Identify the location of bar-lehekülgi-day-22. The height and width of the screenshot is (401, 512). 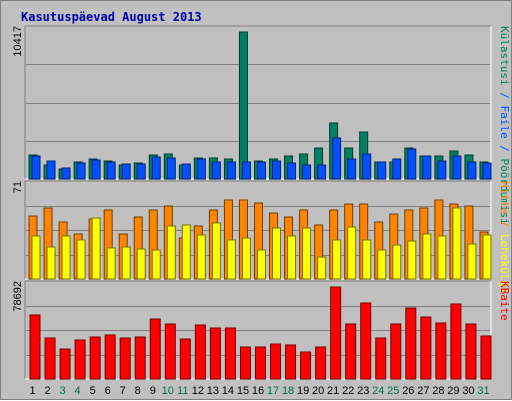
(352, 253).